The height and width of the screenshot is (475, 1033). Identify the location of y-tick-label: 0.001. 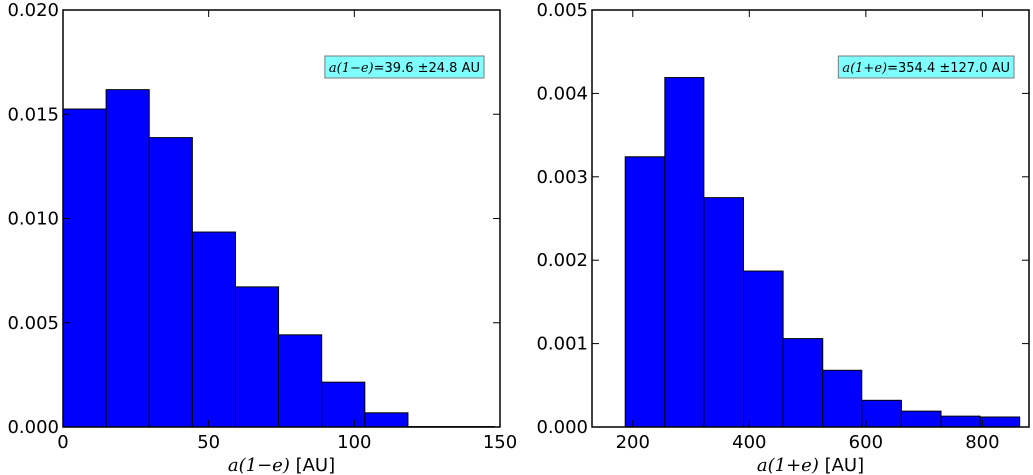
(562, 344).